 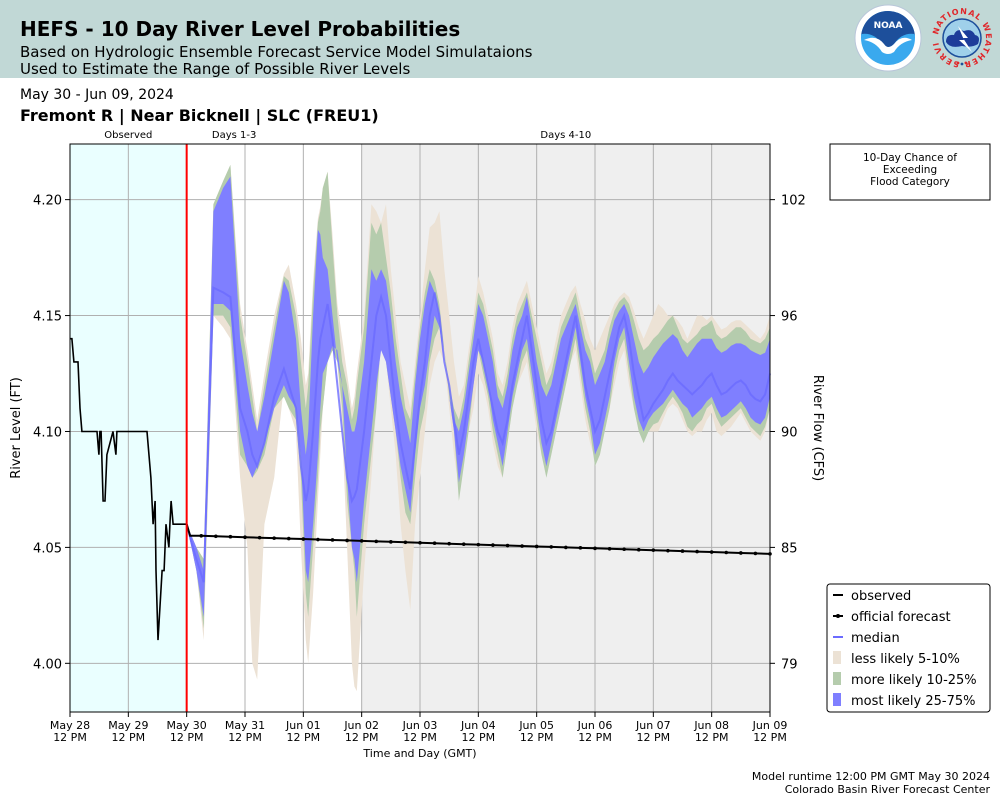 What do you see at coordinates (47, 432) in the screenshot?
I see `y-tick-label: 4.10` at bounding box center [47, 432].